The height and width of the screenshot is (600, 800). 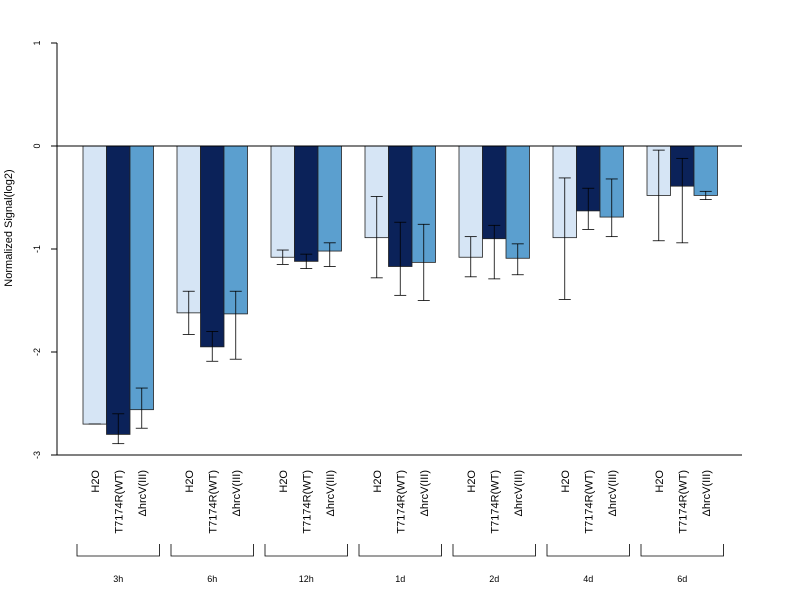 I want to click on group-label: 4d, so click(x=588, y=579).